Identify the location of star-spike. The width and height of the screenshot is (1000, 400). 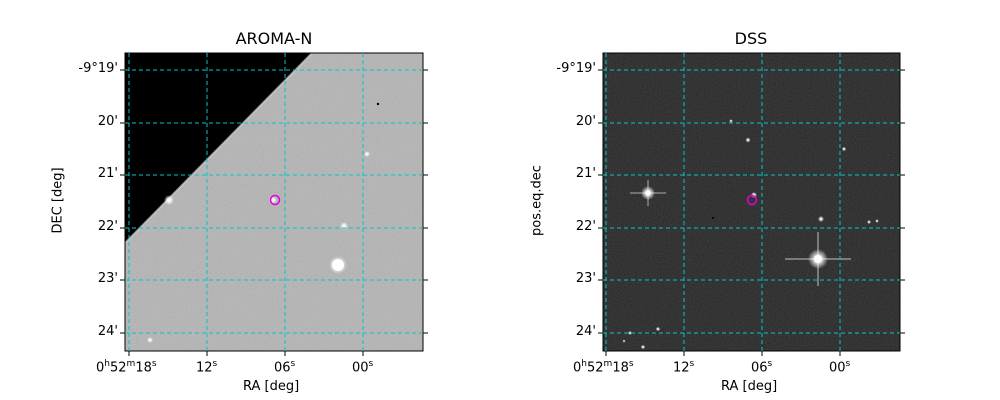
(648, 193).